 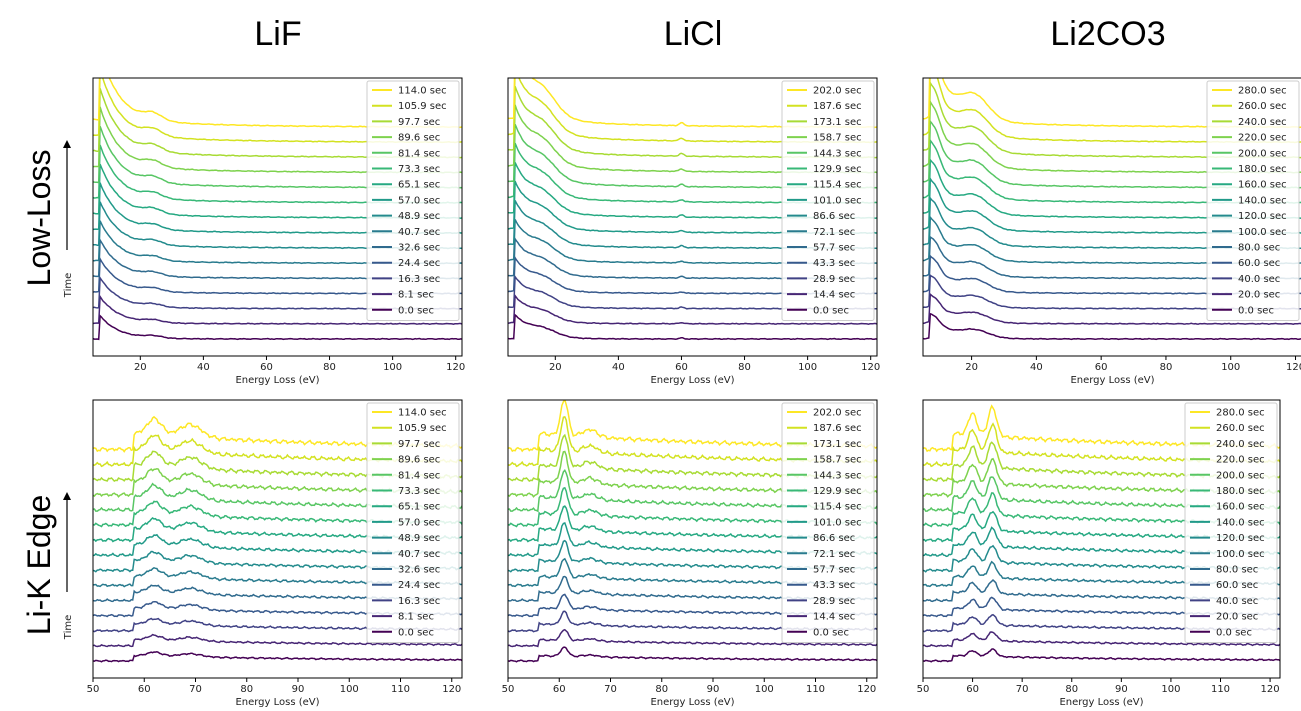 What do you see at coordinates (1237, 585) in the screenshot?
I see `legend-entry: 60.0 sec` at bounding box center [1237, 585].